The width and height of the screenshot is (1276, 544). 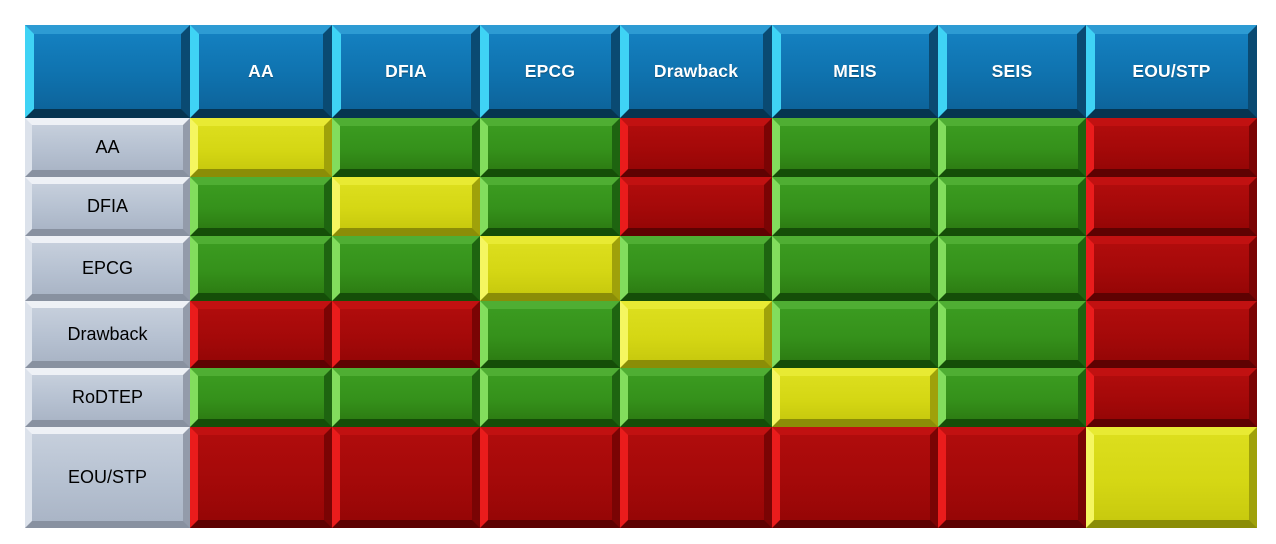 I want to click on matrix-cell-aa-eou-stp, so click(x=1171, y=147).